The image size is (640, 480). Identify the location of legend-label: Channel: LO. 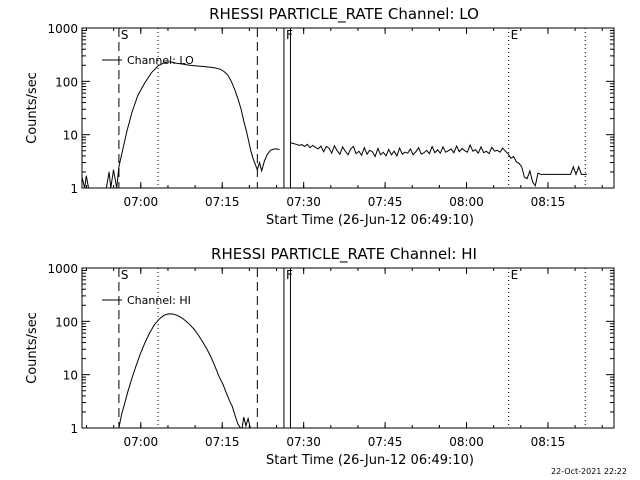
(160, 60).